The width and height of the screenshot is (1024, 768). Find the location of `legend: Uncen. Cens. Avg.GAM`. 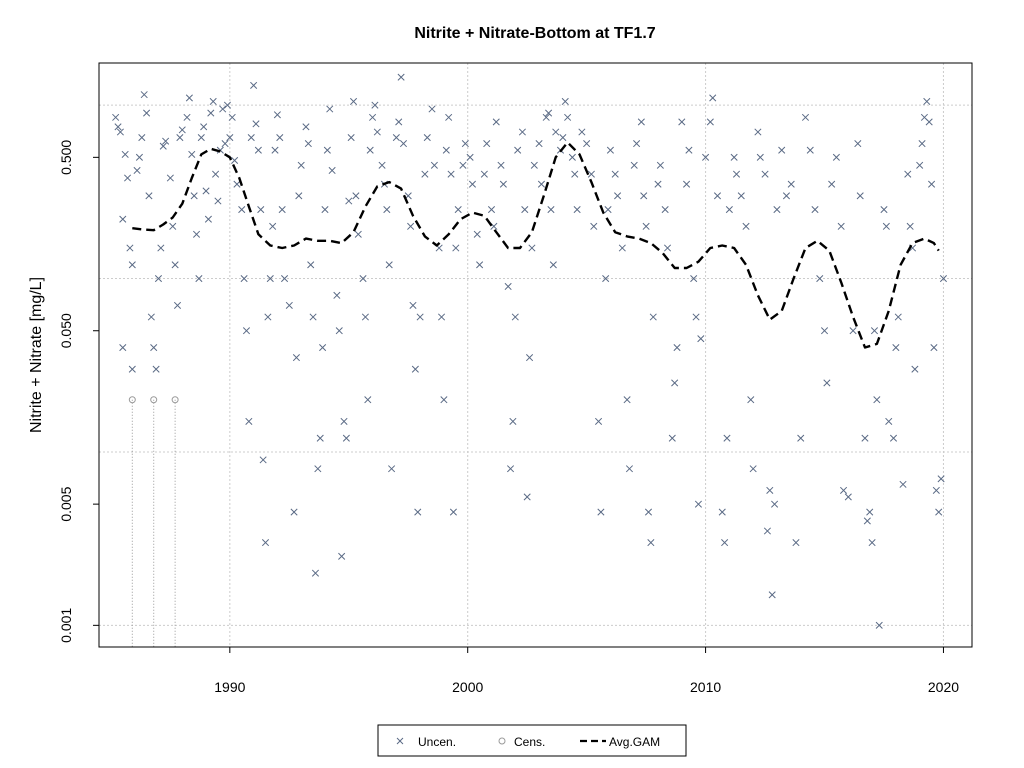

legend: Uncen. Cens. Avg.GAM is located at coordinates (532, 740).